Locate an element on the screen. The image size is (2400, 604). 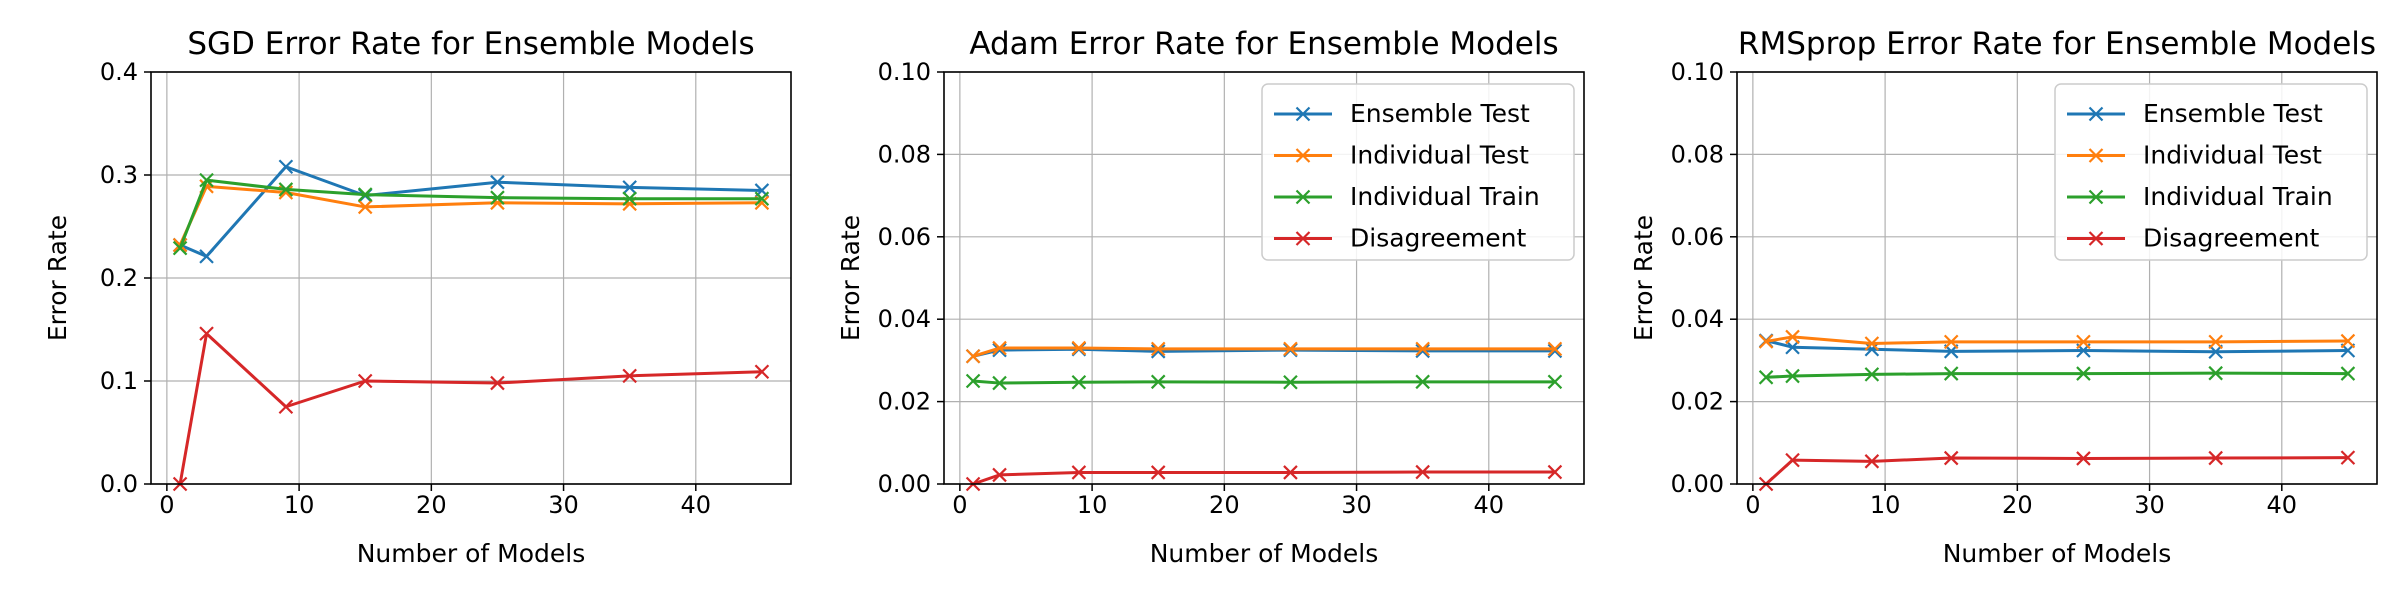
y-tick-label: 0.4 is located at coordinates (119, 72).